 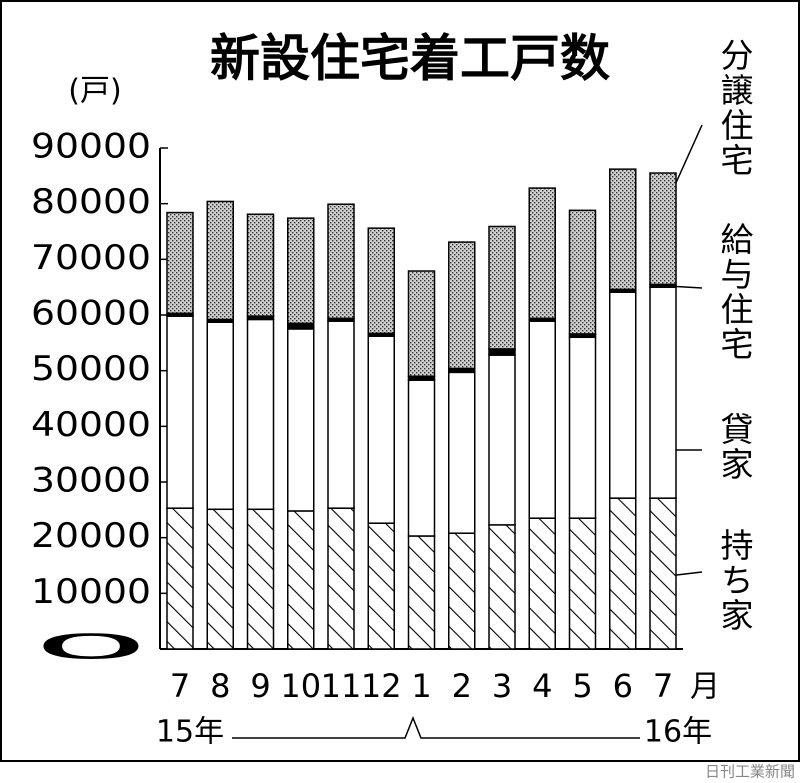 What do you see at coordinates (91, 481) in the screenshot?
I see `y-tick-label: 30000` at bounding box center [91, 481].